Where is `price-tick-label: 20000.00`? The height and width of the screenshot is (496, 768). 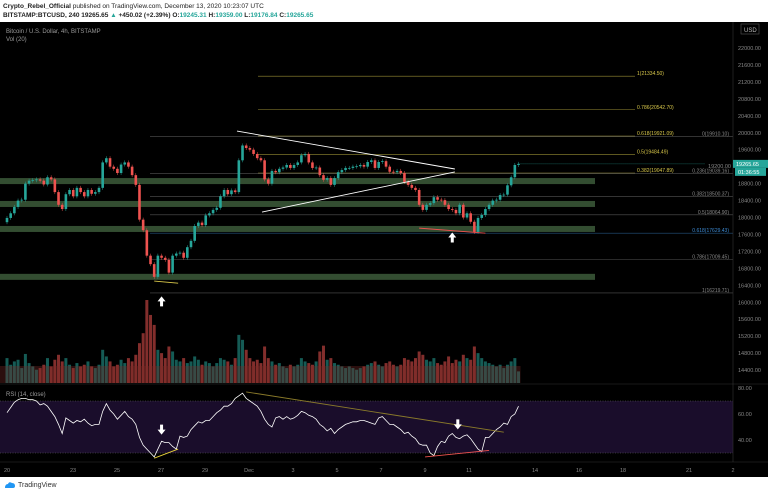
price-tick-label: 20000.00 is located at coordinates (749, 134).